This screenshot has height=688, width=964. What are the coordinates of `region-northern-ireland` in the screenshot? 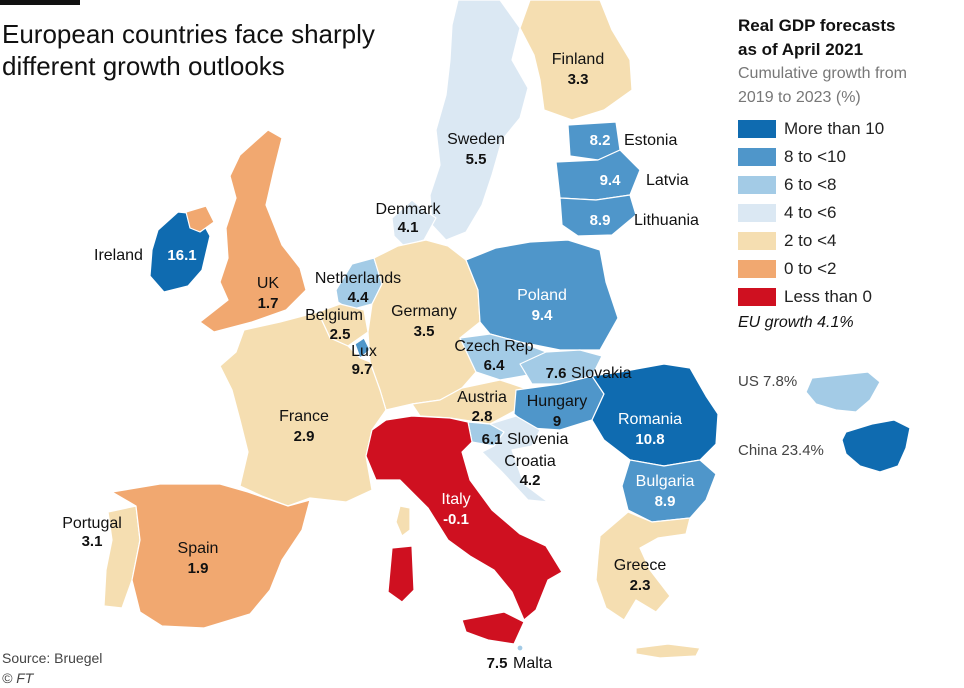 It's located at (200, 219).